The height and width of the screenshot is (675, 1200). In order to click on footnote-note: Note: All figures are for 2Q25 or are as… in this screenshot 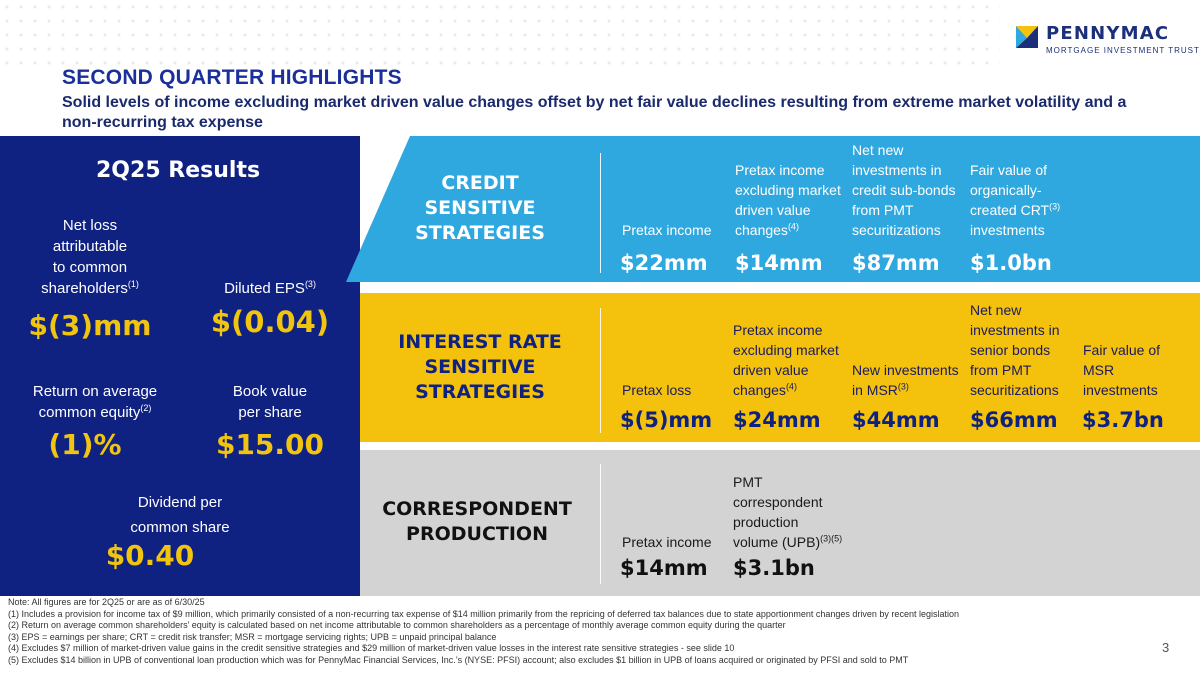, I will do `click(106, 602)`.